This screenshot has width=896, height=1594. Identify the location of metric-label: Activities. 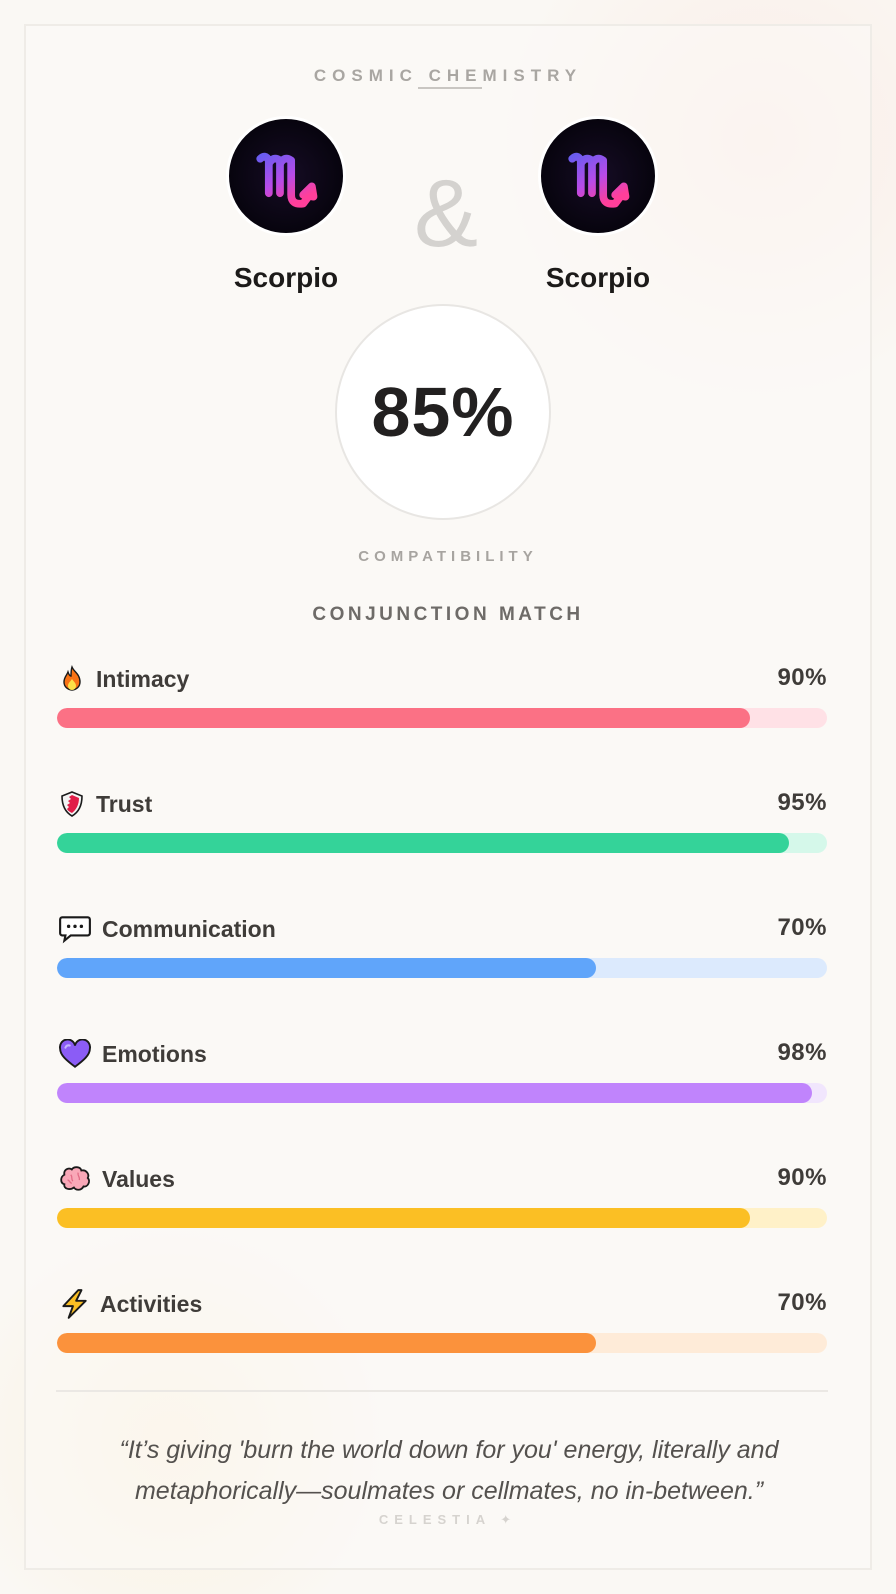
(151, 1303).